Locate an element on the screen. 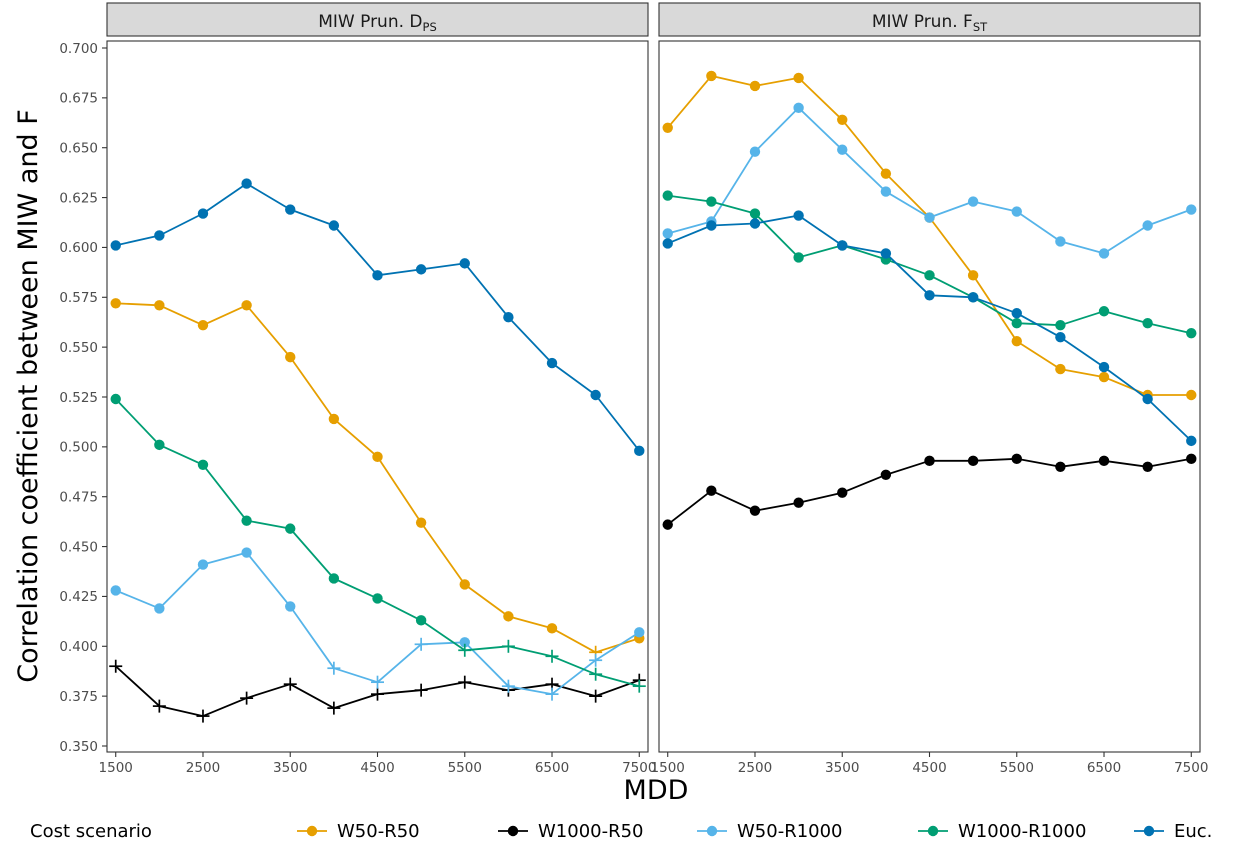 The image size is (1234, 850). legend-label: W50-R1000 is located at coordinates (790, 831).